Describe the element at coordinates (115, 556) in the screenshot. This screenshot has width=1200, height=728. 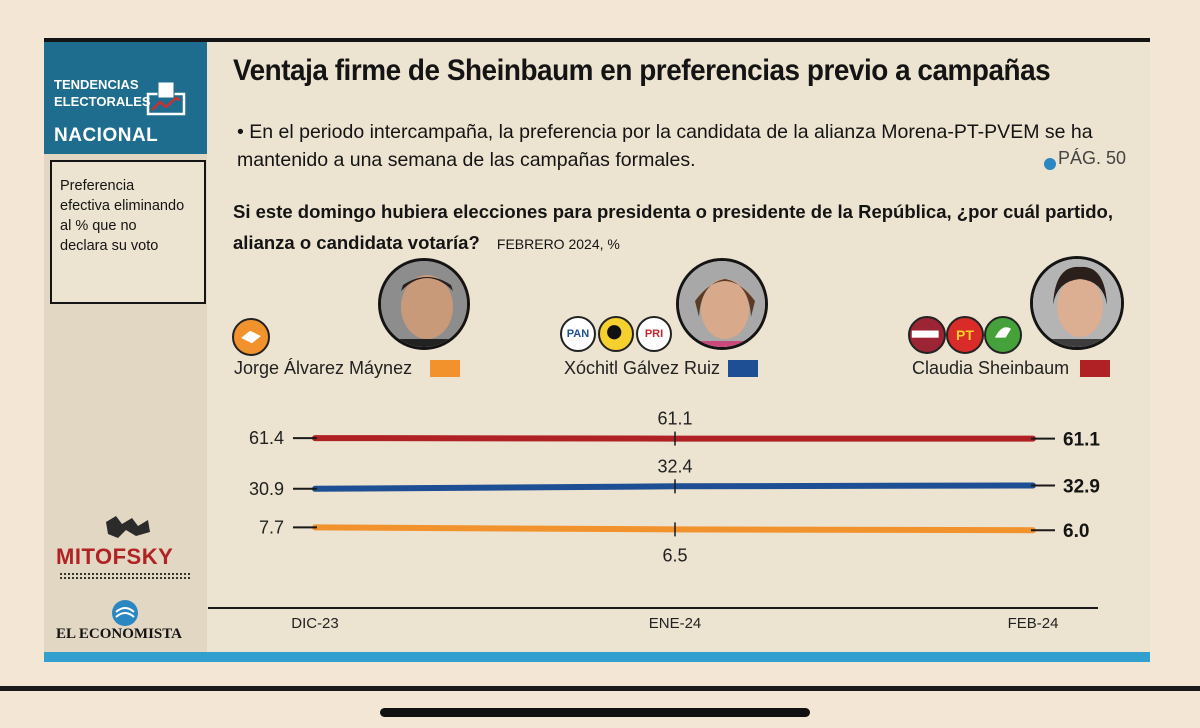
I see `mitofsky-logo: MITOFSKY` at that location.